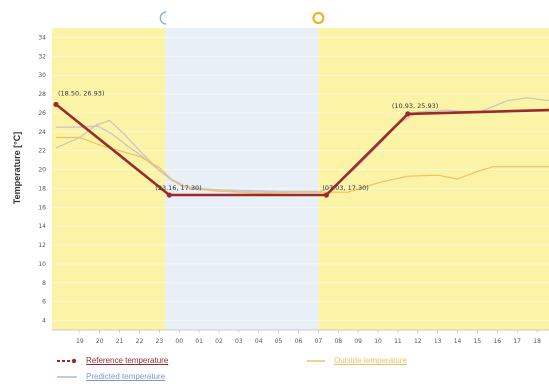  What do you see at coordinates (42, 179) in the screenshot?
I see `y-axis-ticks: 4 6 8 10 12 14 16 18 20 22 24 26 28 30 32 34` at bounding box center [42, 179].